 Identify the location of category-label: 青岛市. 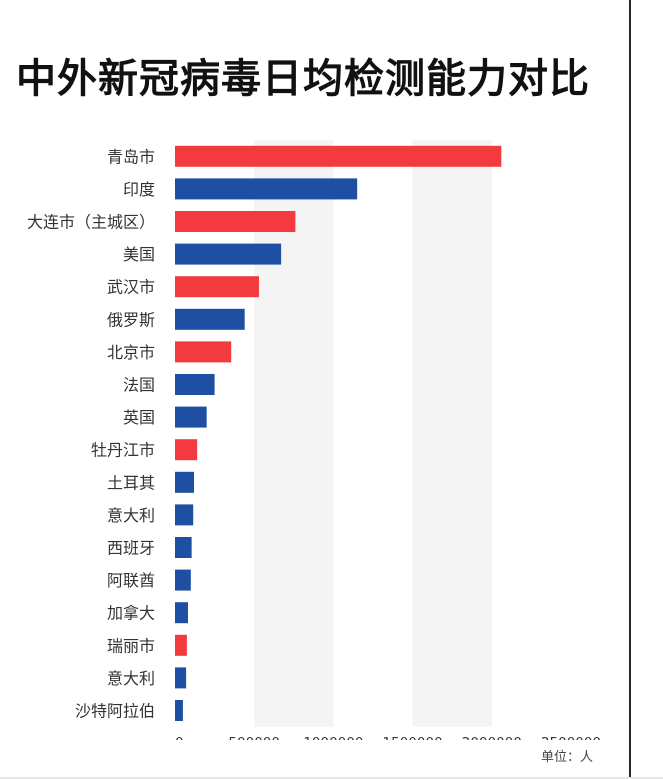
(131, 156).